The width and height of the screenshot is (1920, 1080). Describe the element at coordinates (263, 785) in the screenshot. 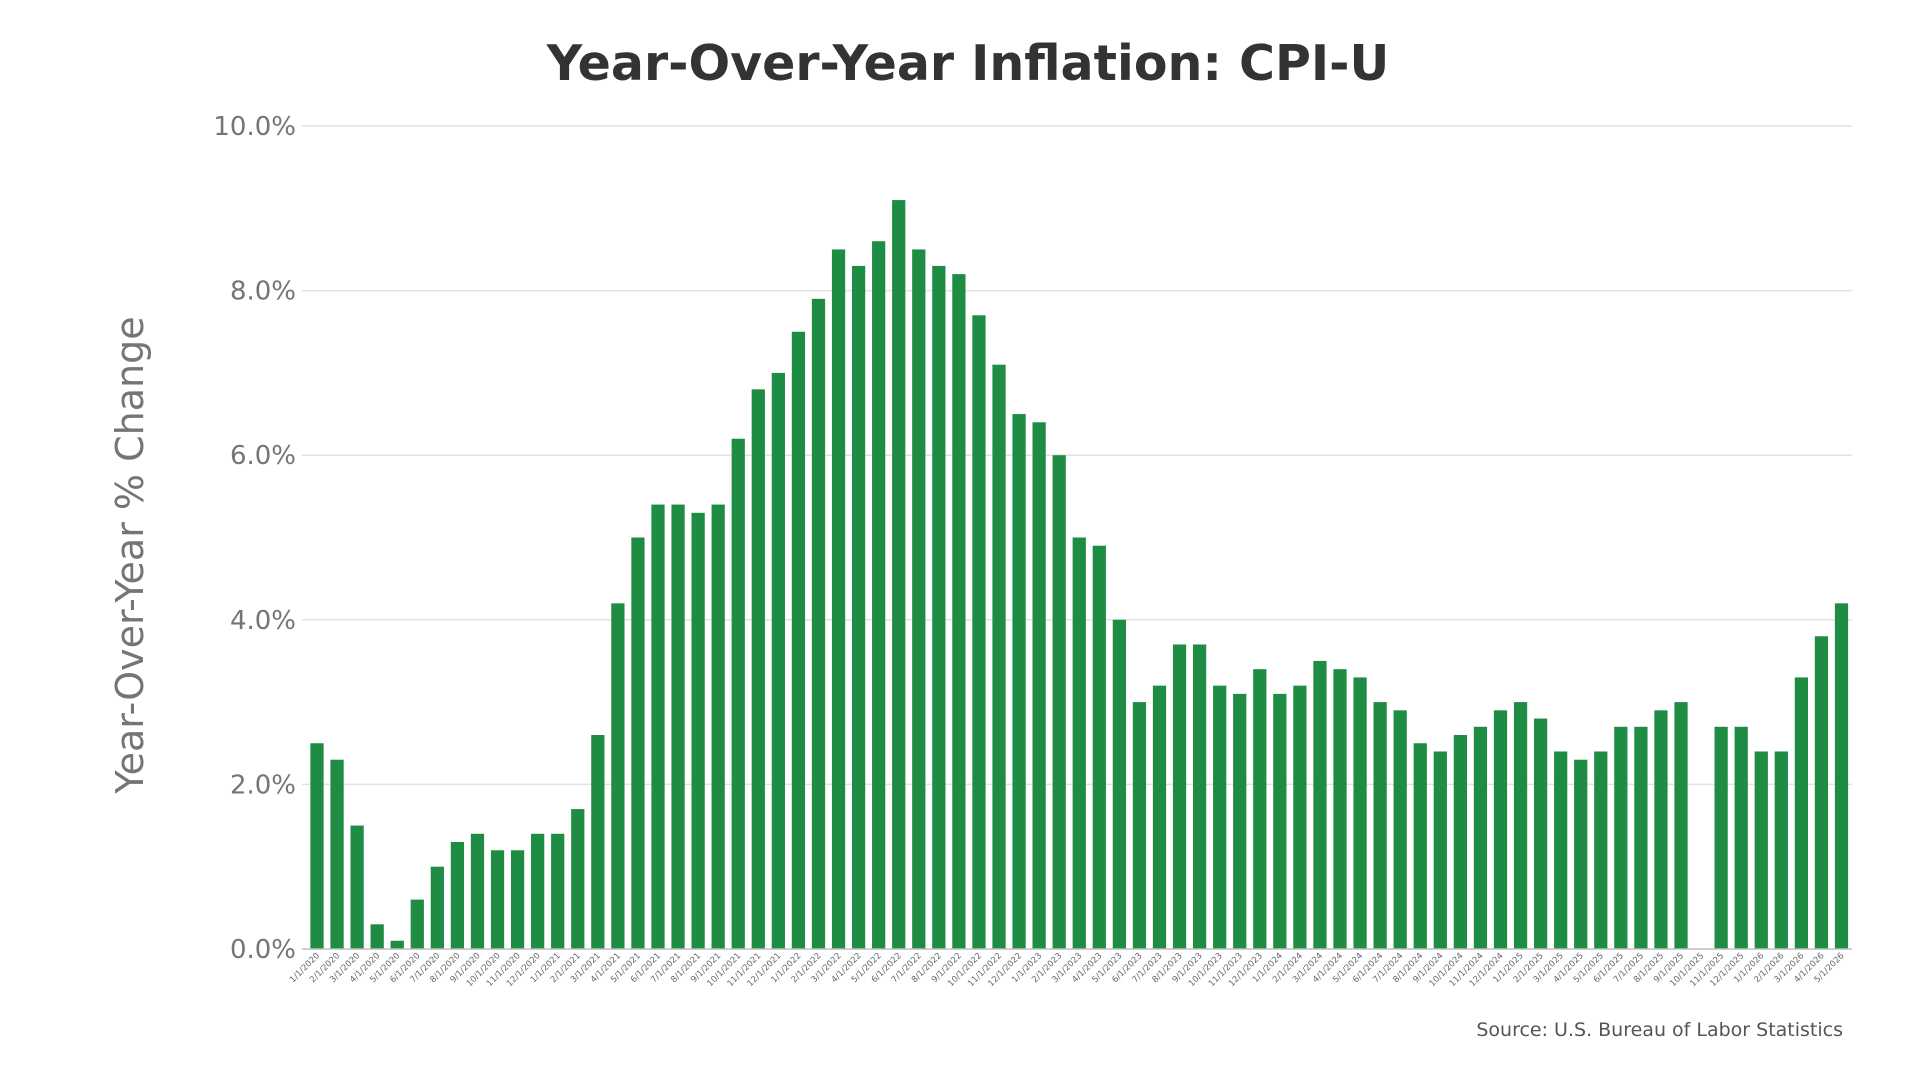

I see `y-tick-label: 2.0%` at that location.